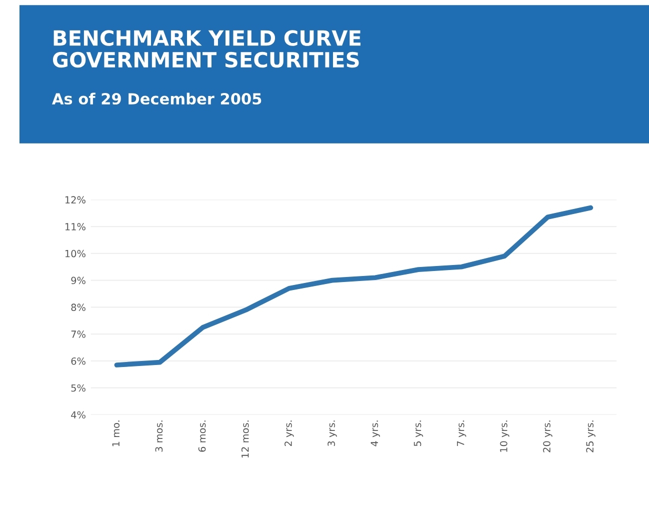 Image resolution: width=649 pixels, height=512 pixels. Describe the element at coordinates (157, 98) in the screenshot. I see `chart-subtitle: As of 29 December 2005` at that location.